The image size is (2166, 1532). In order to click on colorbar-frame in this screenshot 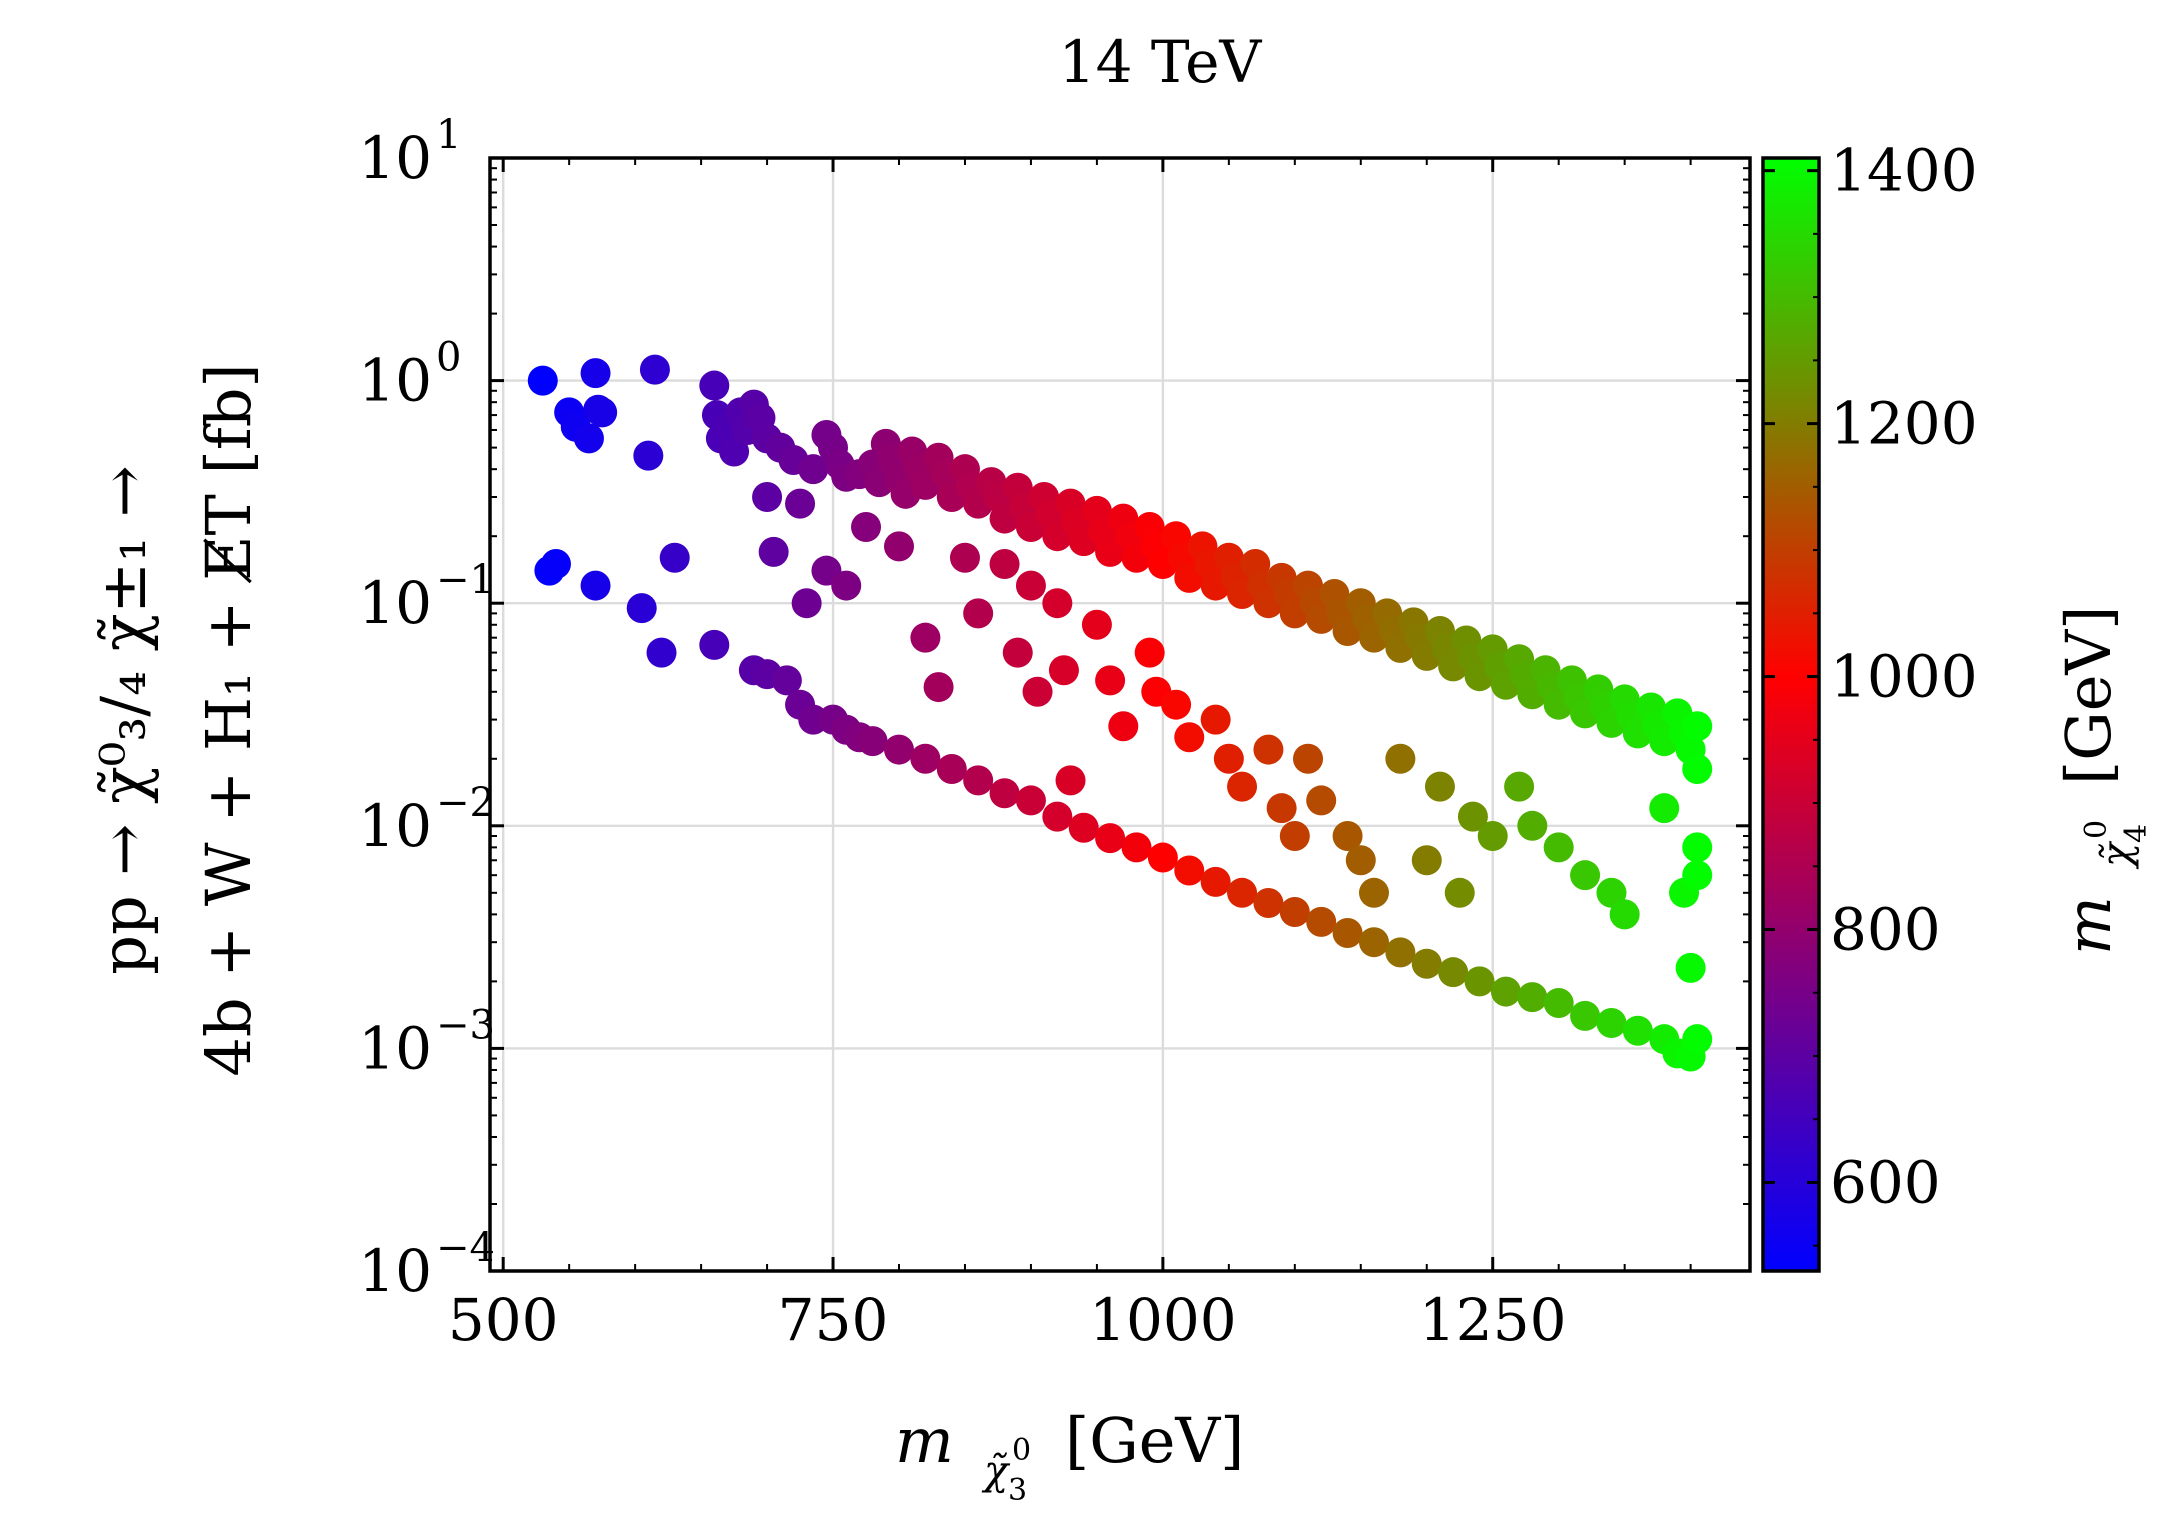, I will do `click(1791, 714)`.